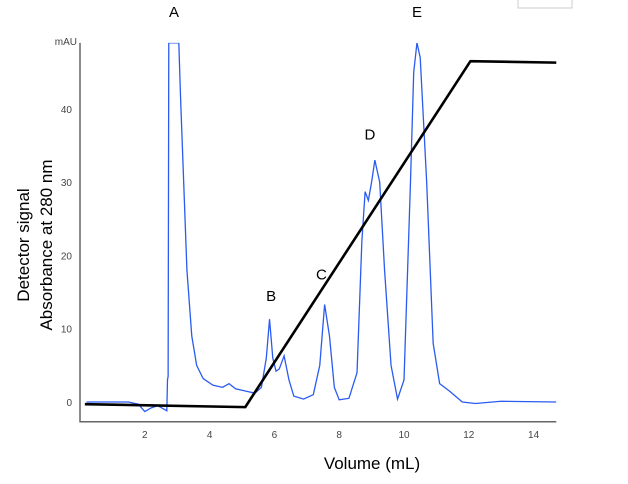 This screenshot has width=628, height=484. Describe the element at coordinates (66, 42) in the screenshot. I see `y-unit-label: mAU` at that location.